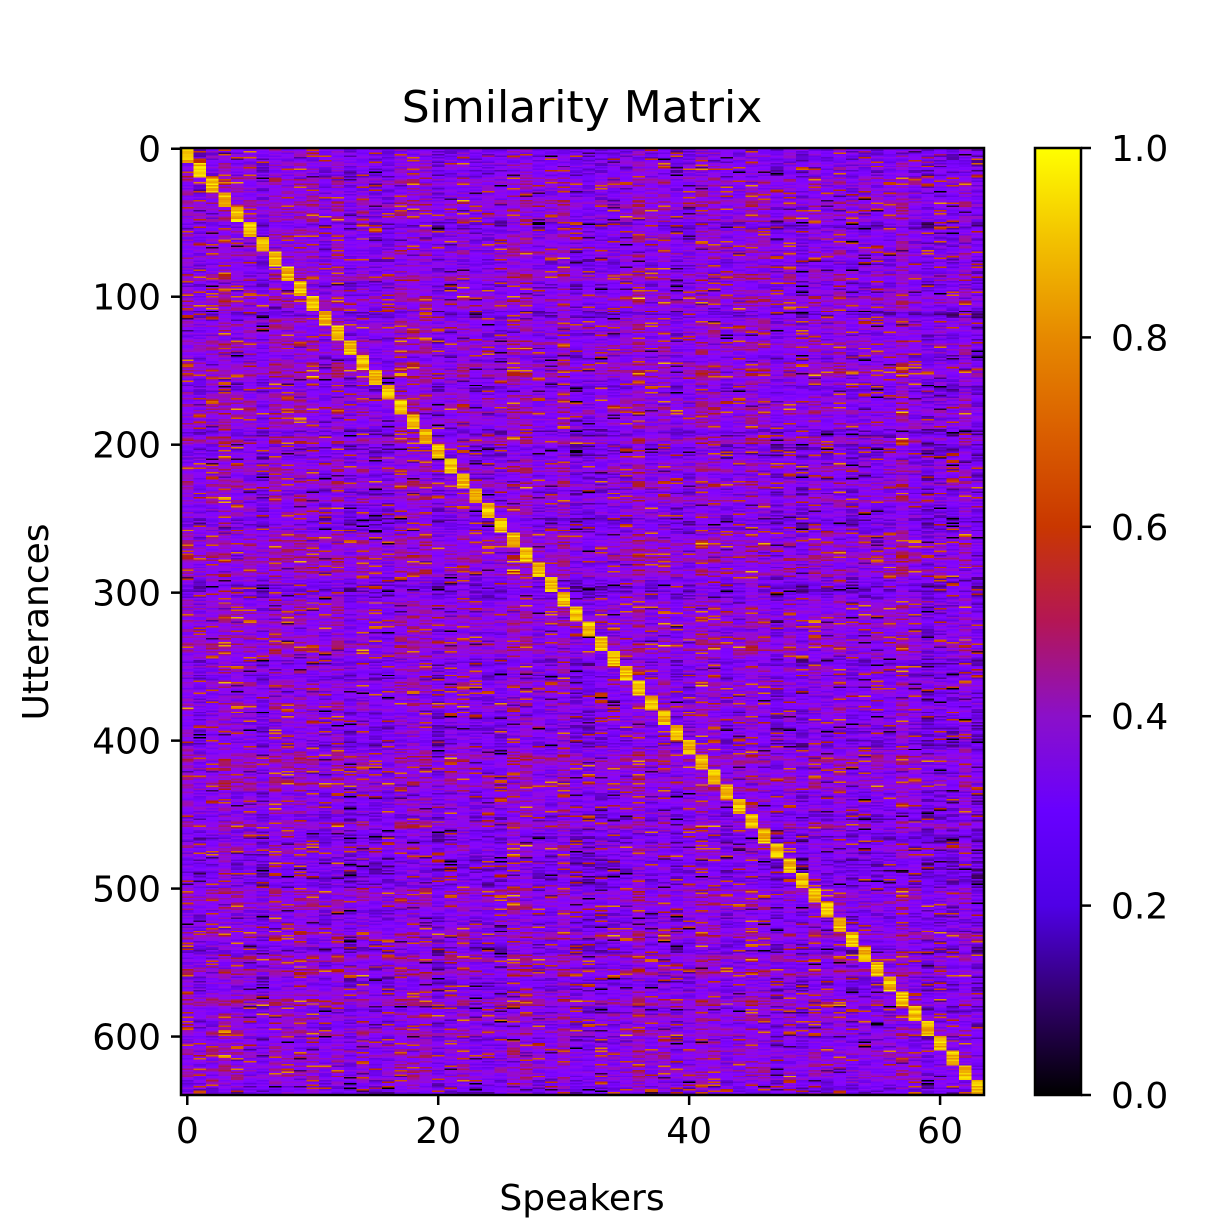  What do you see at coordinates (1139, 717) in the screenshot?
I see `colorbar-tick-label: 0.4` at bounding box center [1139, 717].